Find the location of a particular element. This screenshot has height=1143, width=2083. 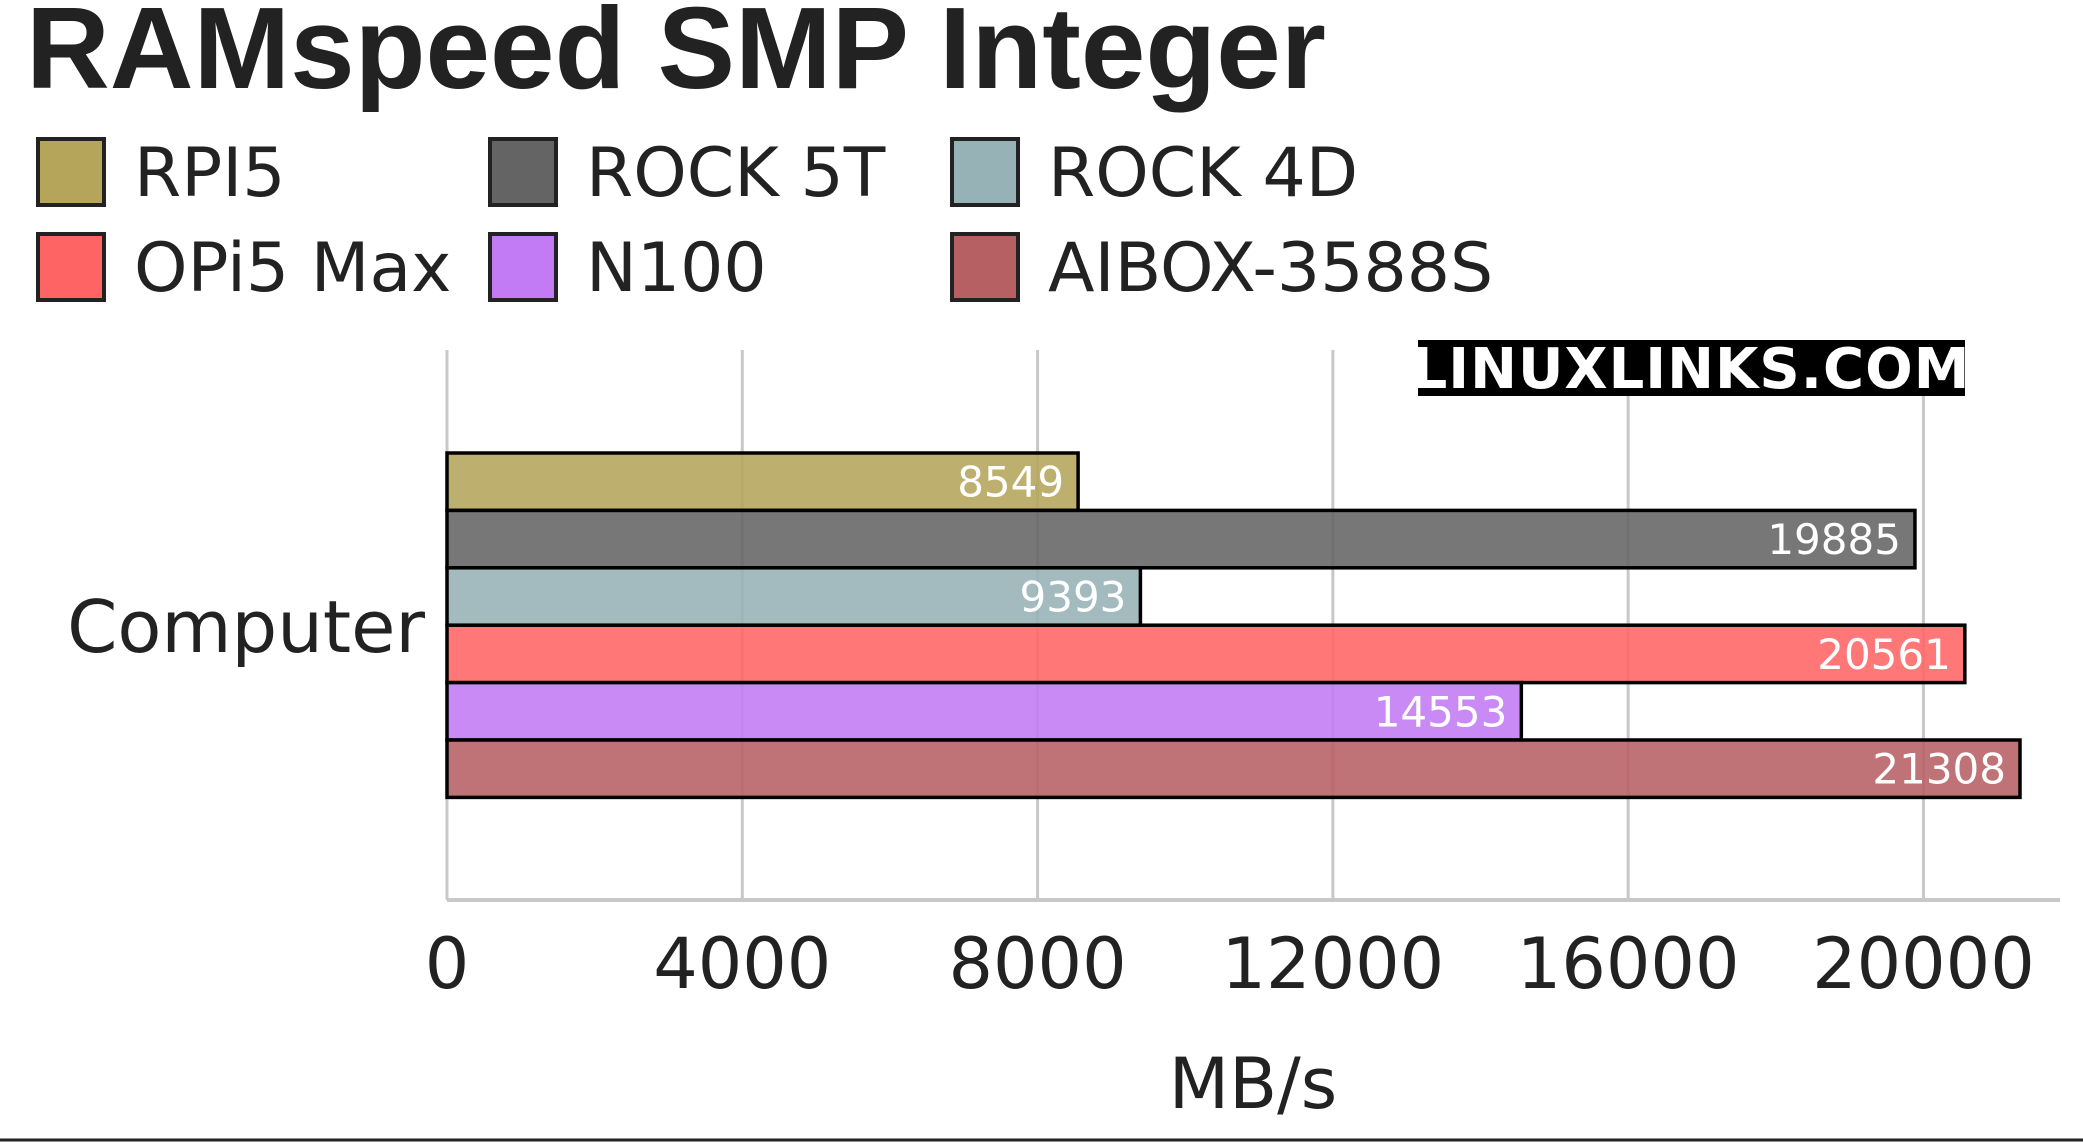

x-tick-label: 4000 is located at coordinates (742, 964).